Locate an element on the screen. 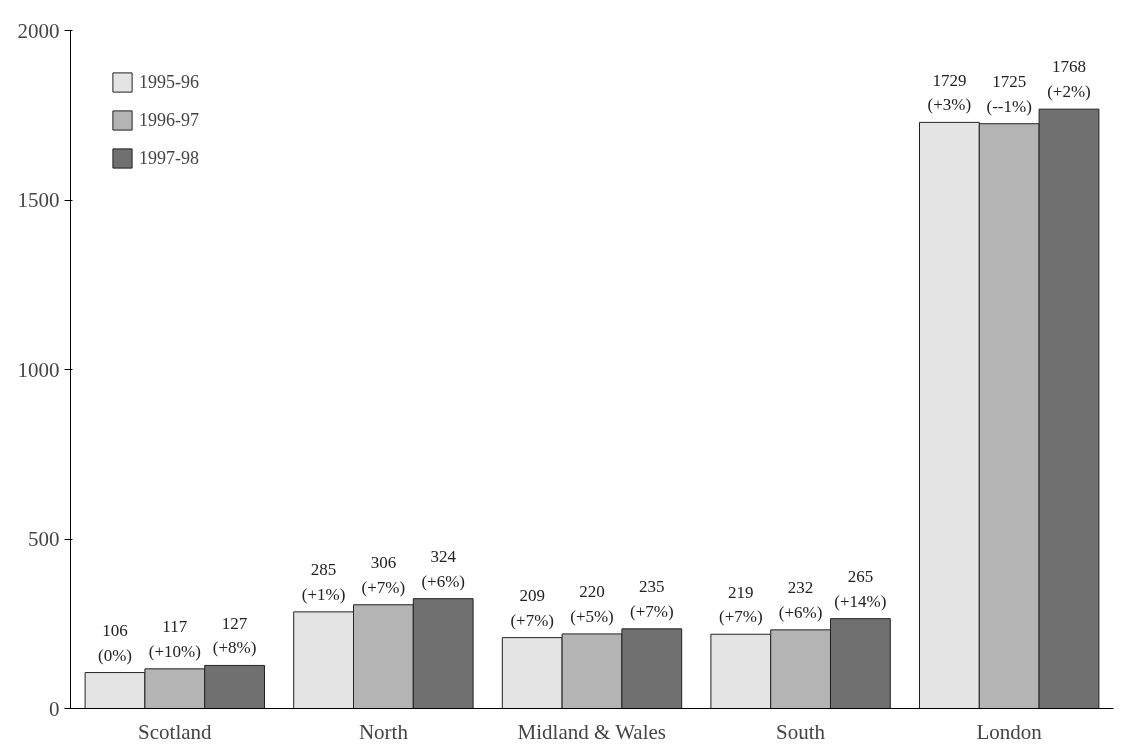  x-tick-label: North is located at coordinates (383, 731).